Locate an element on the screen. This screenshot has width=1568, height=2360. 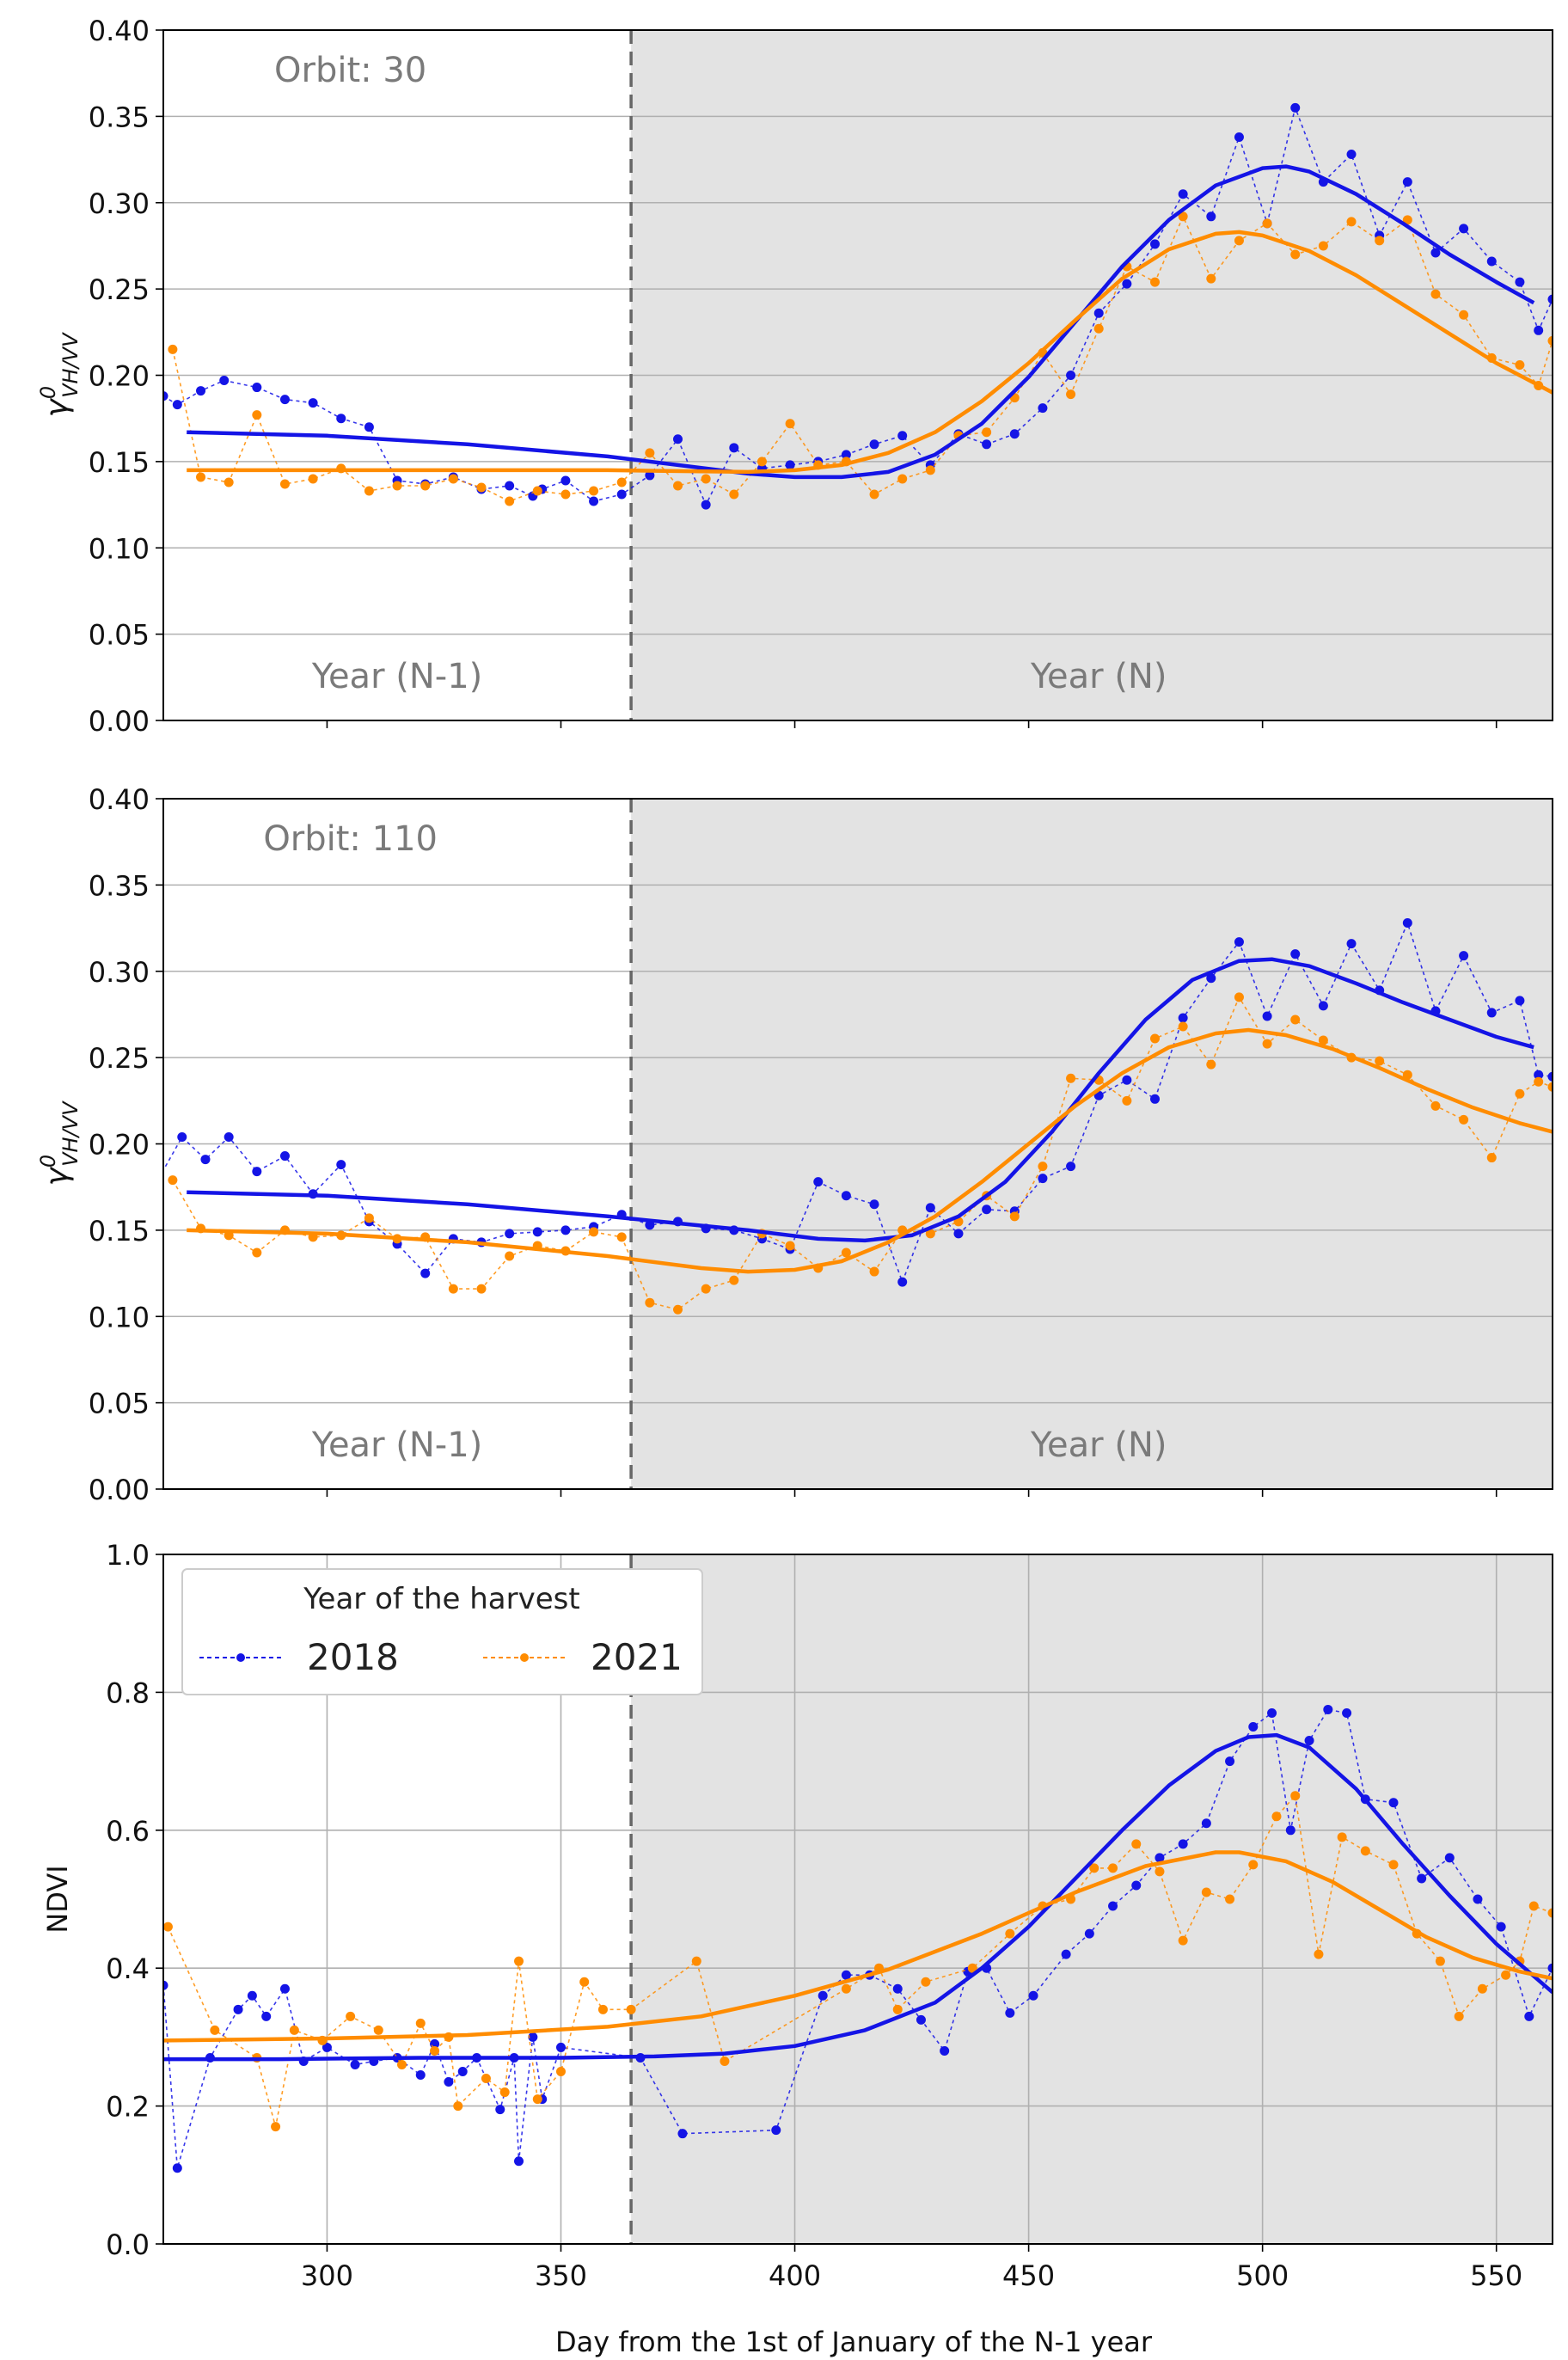
y-tick-label: 0.2 is located at coordinates (128, 2107).